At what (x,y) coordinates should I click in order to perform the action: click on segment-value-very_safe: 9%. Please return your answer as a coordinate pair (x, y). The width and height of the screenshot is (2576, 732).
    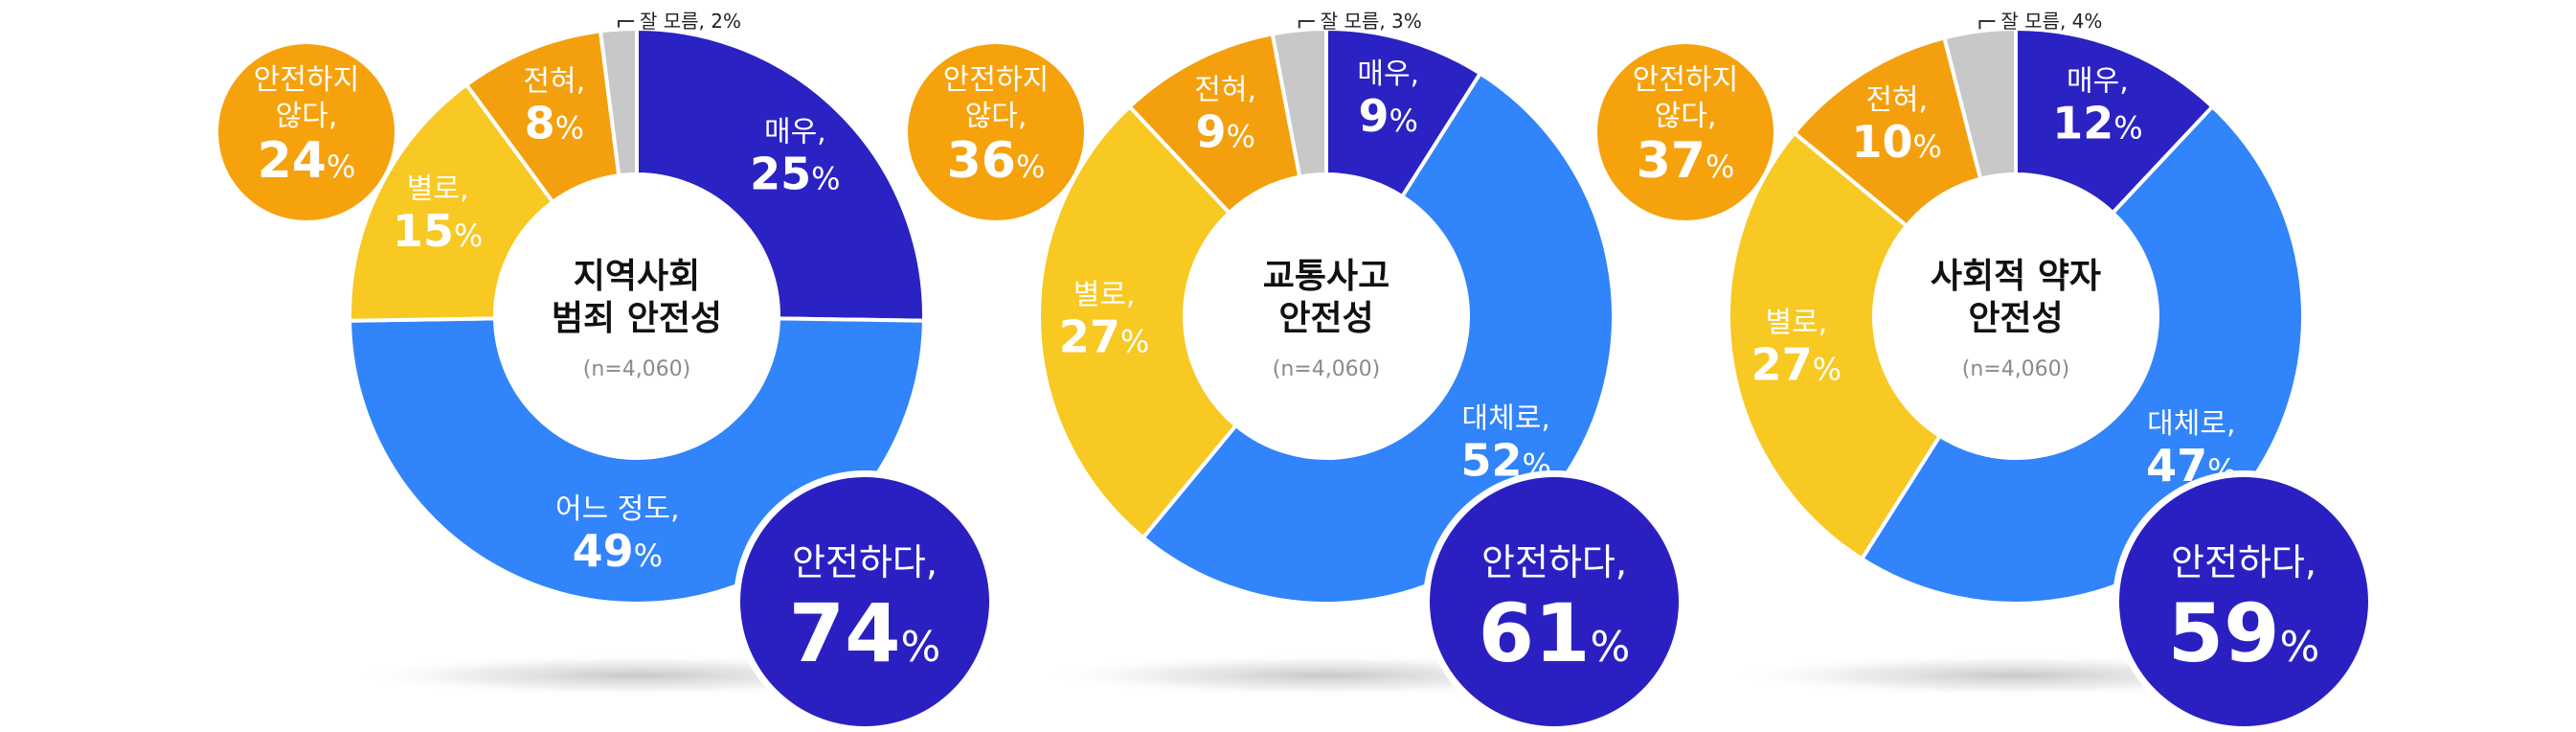
    Looking at the image, I should click on (1388, 116).